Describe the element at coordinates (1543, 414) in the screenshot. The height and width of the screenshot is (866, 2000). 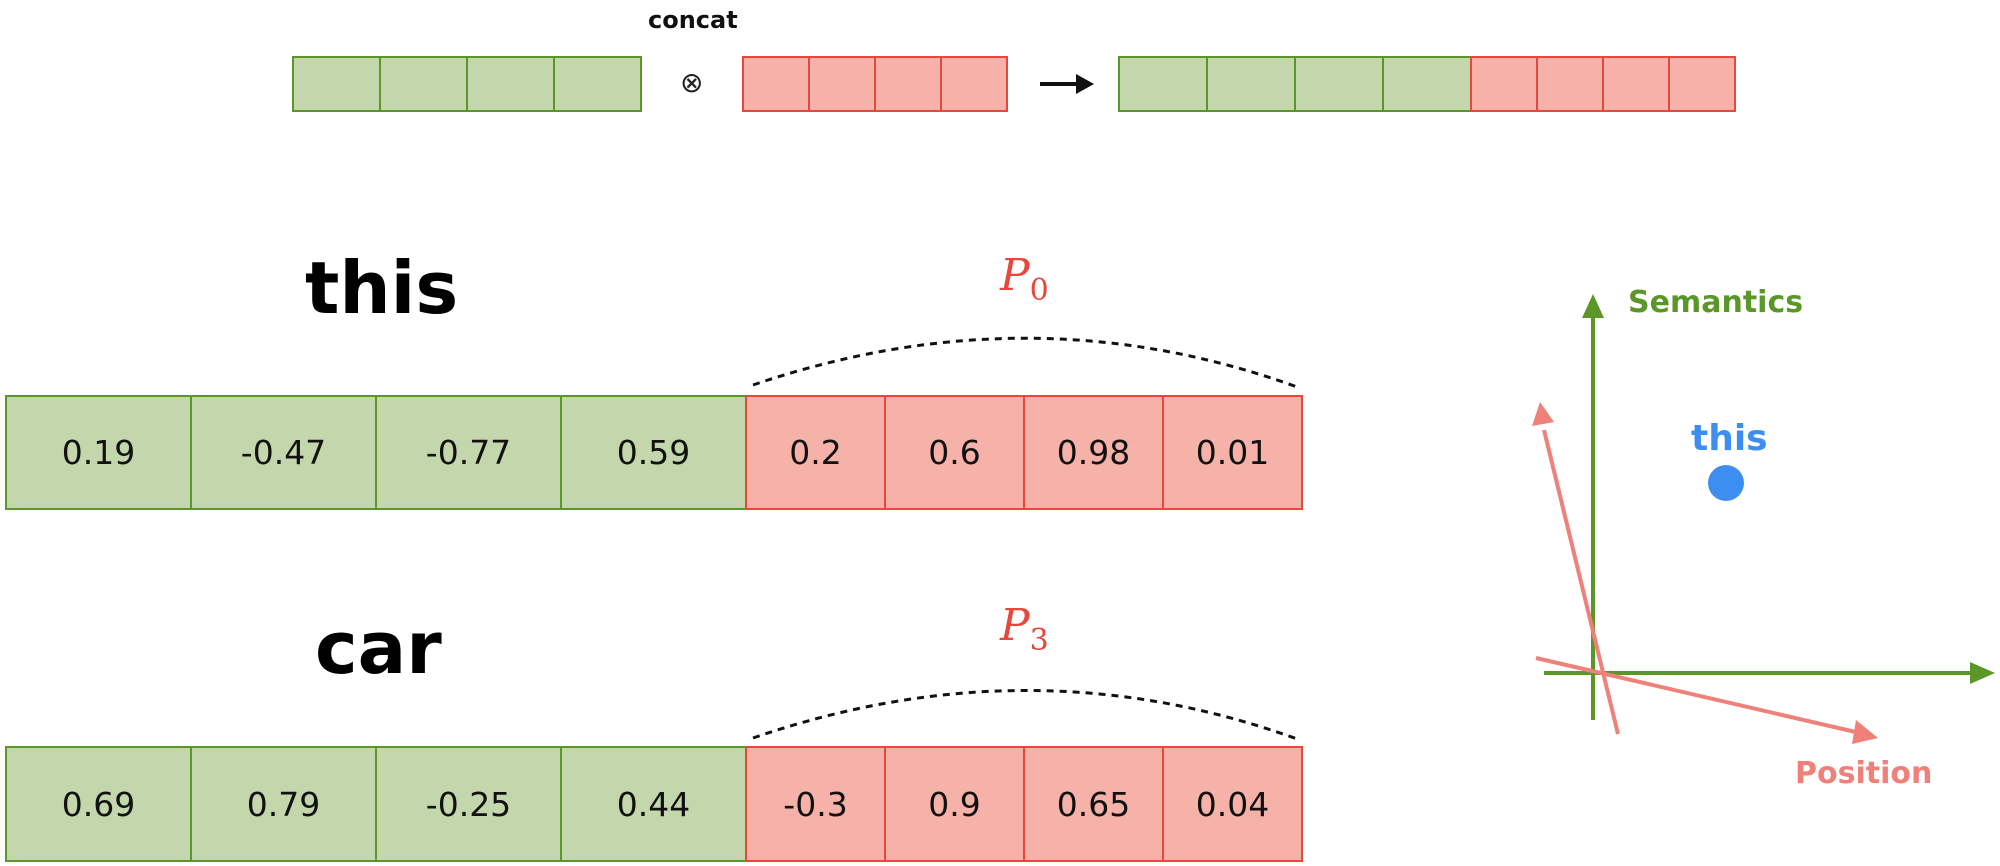
I see `position-axis-up-arrowhead-icon` at that location.